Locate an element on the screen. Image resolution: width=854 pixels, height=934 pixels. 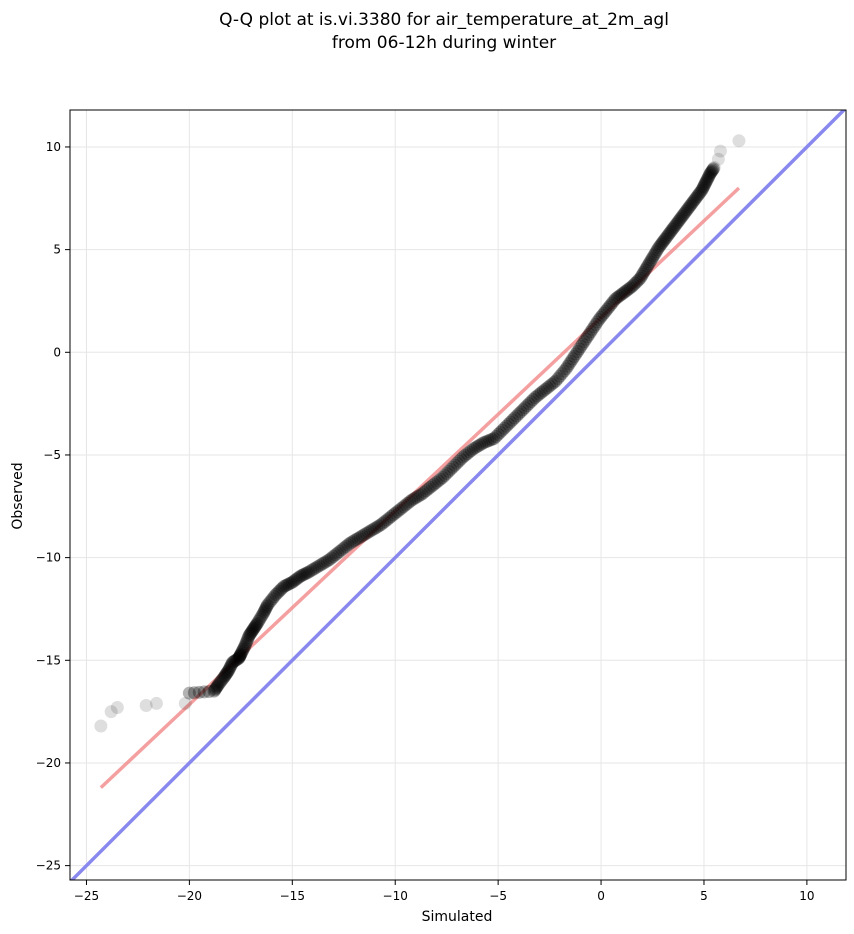
x-tick-label: −20 is located at coordinates (189, 896).